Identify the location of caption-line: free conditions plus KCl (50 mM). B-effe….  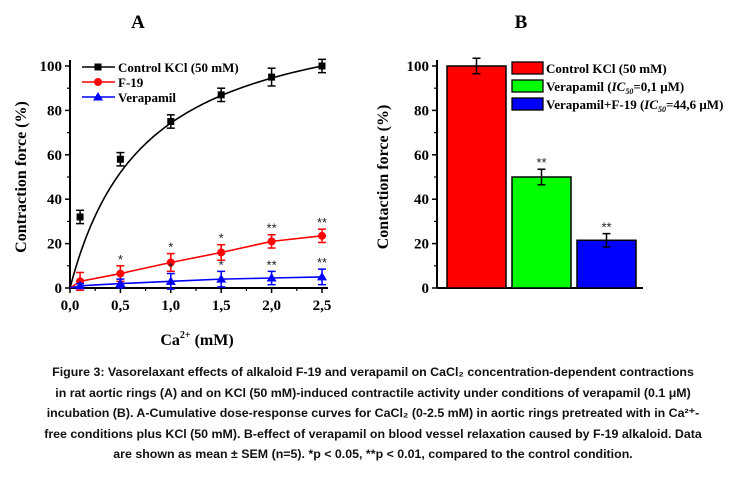
(373, 433).